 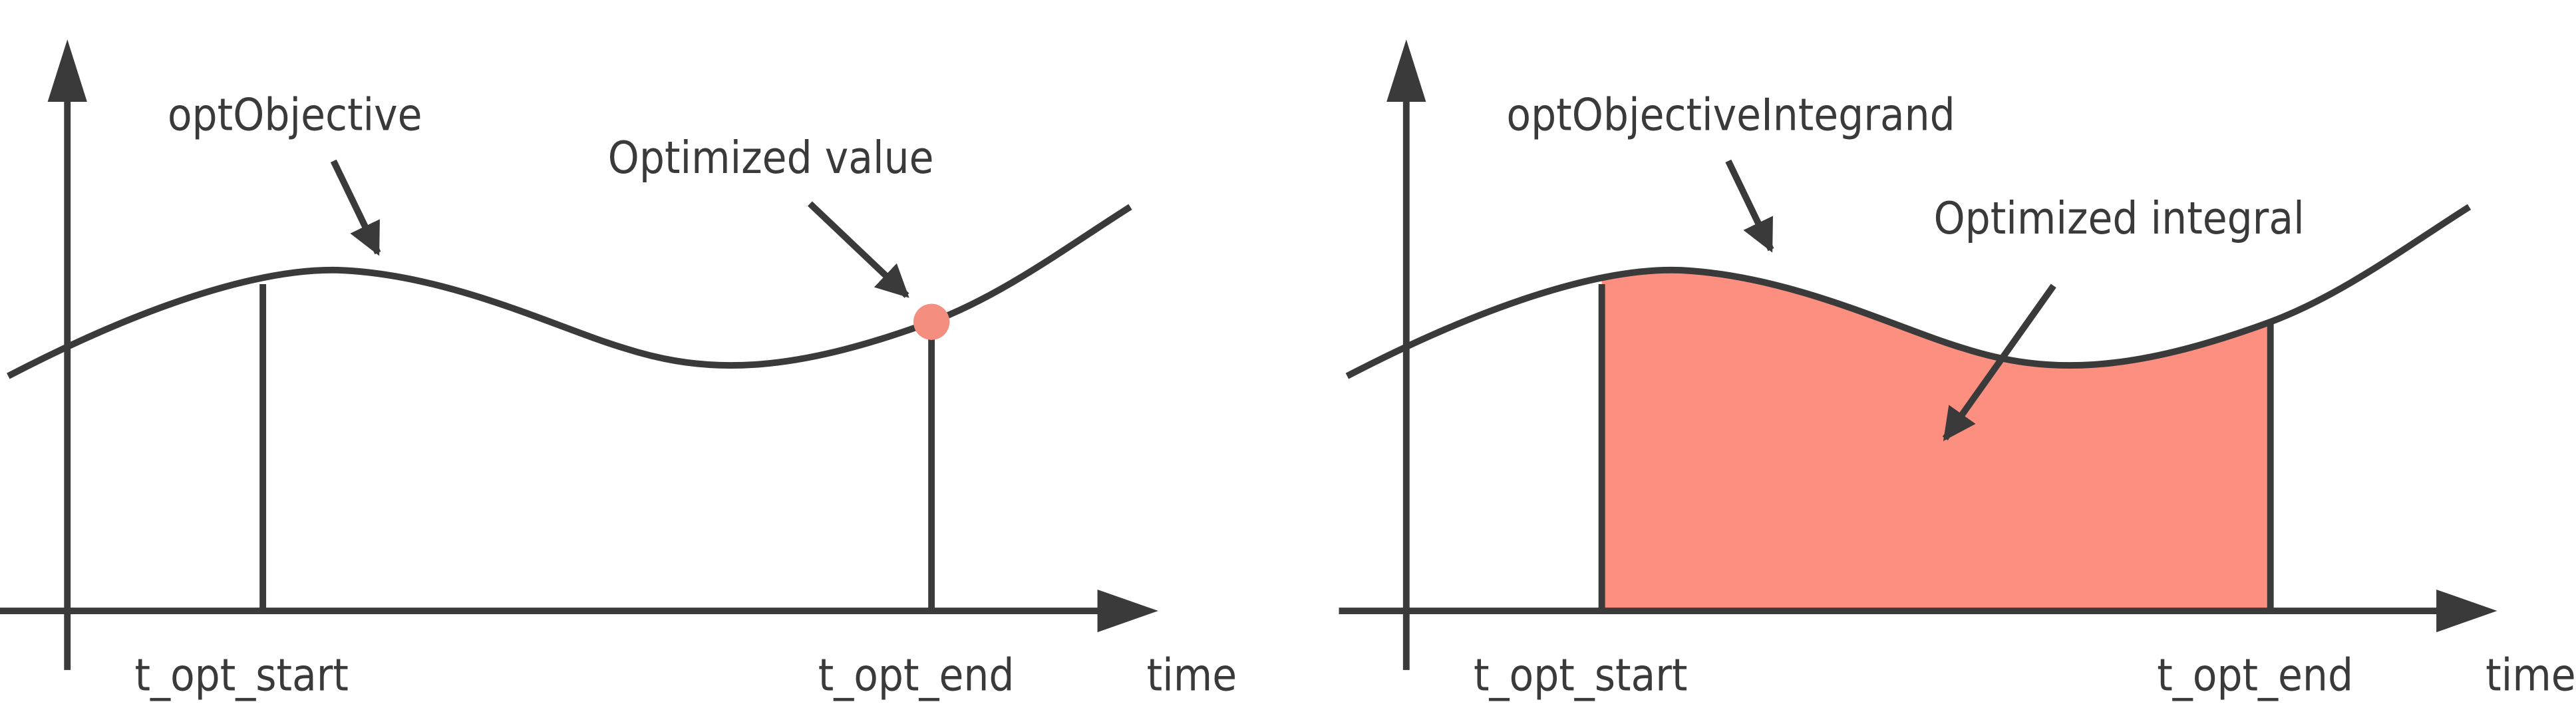 I want to click on curve-label: optObjectiveIntegrand, so click(x=1730, y=115).